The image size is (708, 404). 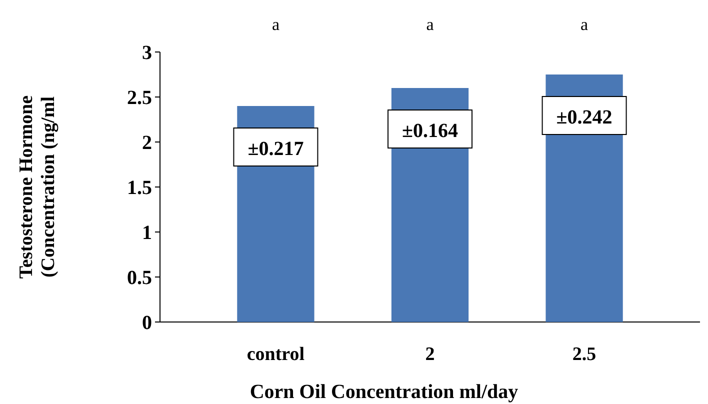 What do you see at coordinates (37, 187) in the screenshot?
I see `y-axis-title: Testosterone Hormone (Concentration (ng/ml` at bounding box center [37, 187].